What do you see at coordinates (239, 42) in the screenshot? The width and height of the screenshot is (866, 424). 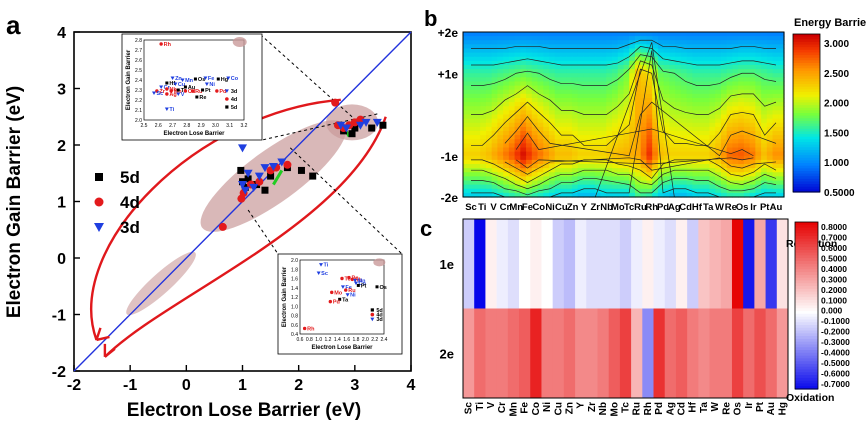 I see `inset-ellipse` at bounding box center [239, 42].